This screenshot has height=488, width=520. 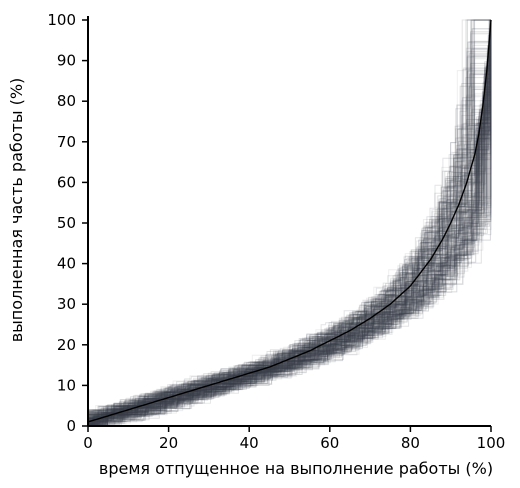 I want to click on x-axis-ticks: 0 20 40 60 80 100, so click(x=294, y=439).